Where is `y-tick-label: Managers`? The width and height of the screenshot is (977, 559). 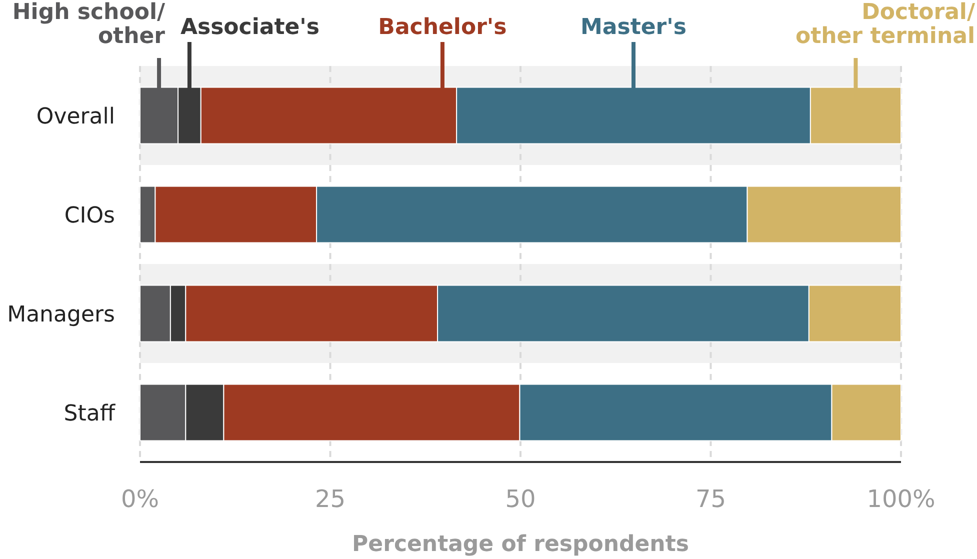
y-tick-label: Managers is located at coordinates (61, 315).